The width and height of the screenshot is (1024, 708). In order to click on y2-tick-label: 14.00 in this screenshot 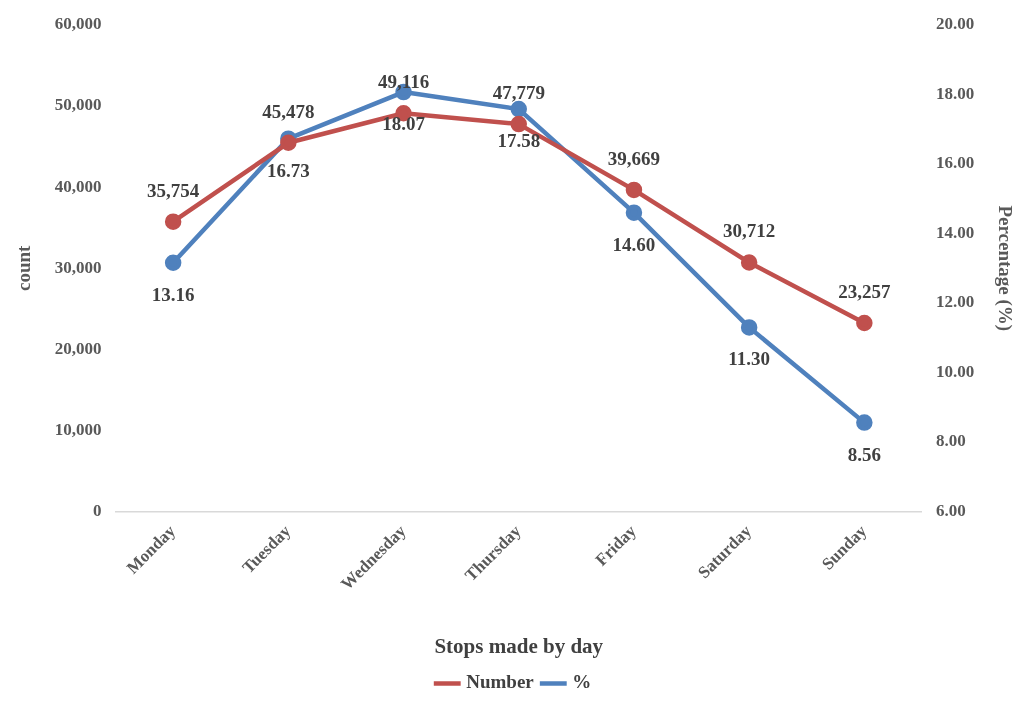, I will do `click(955, 232)`.